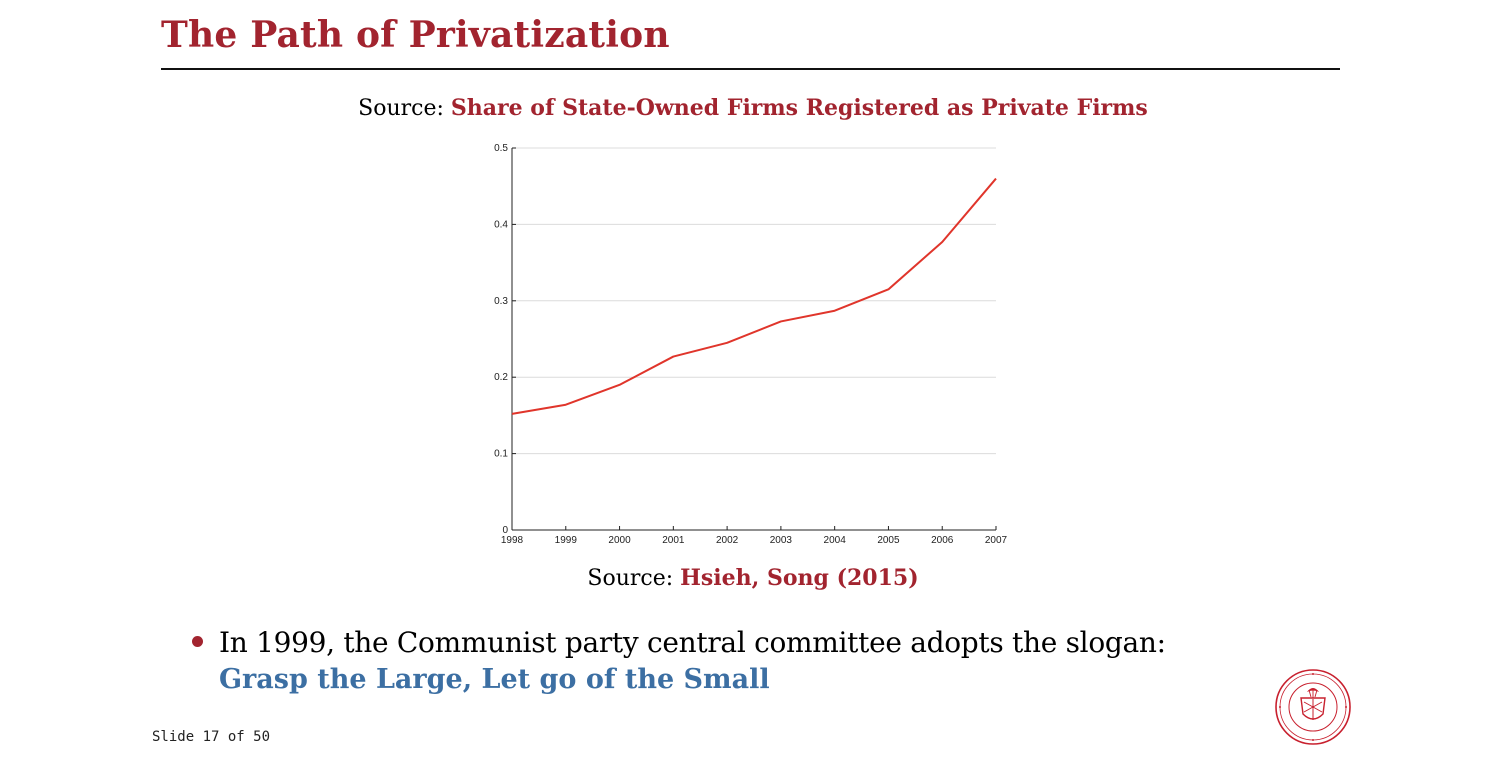 The height and width of the screenshot is (760, 1506). I want to click on y-tick-label: 0.3, so click(501, 301).